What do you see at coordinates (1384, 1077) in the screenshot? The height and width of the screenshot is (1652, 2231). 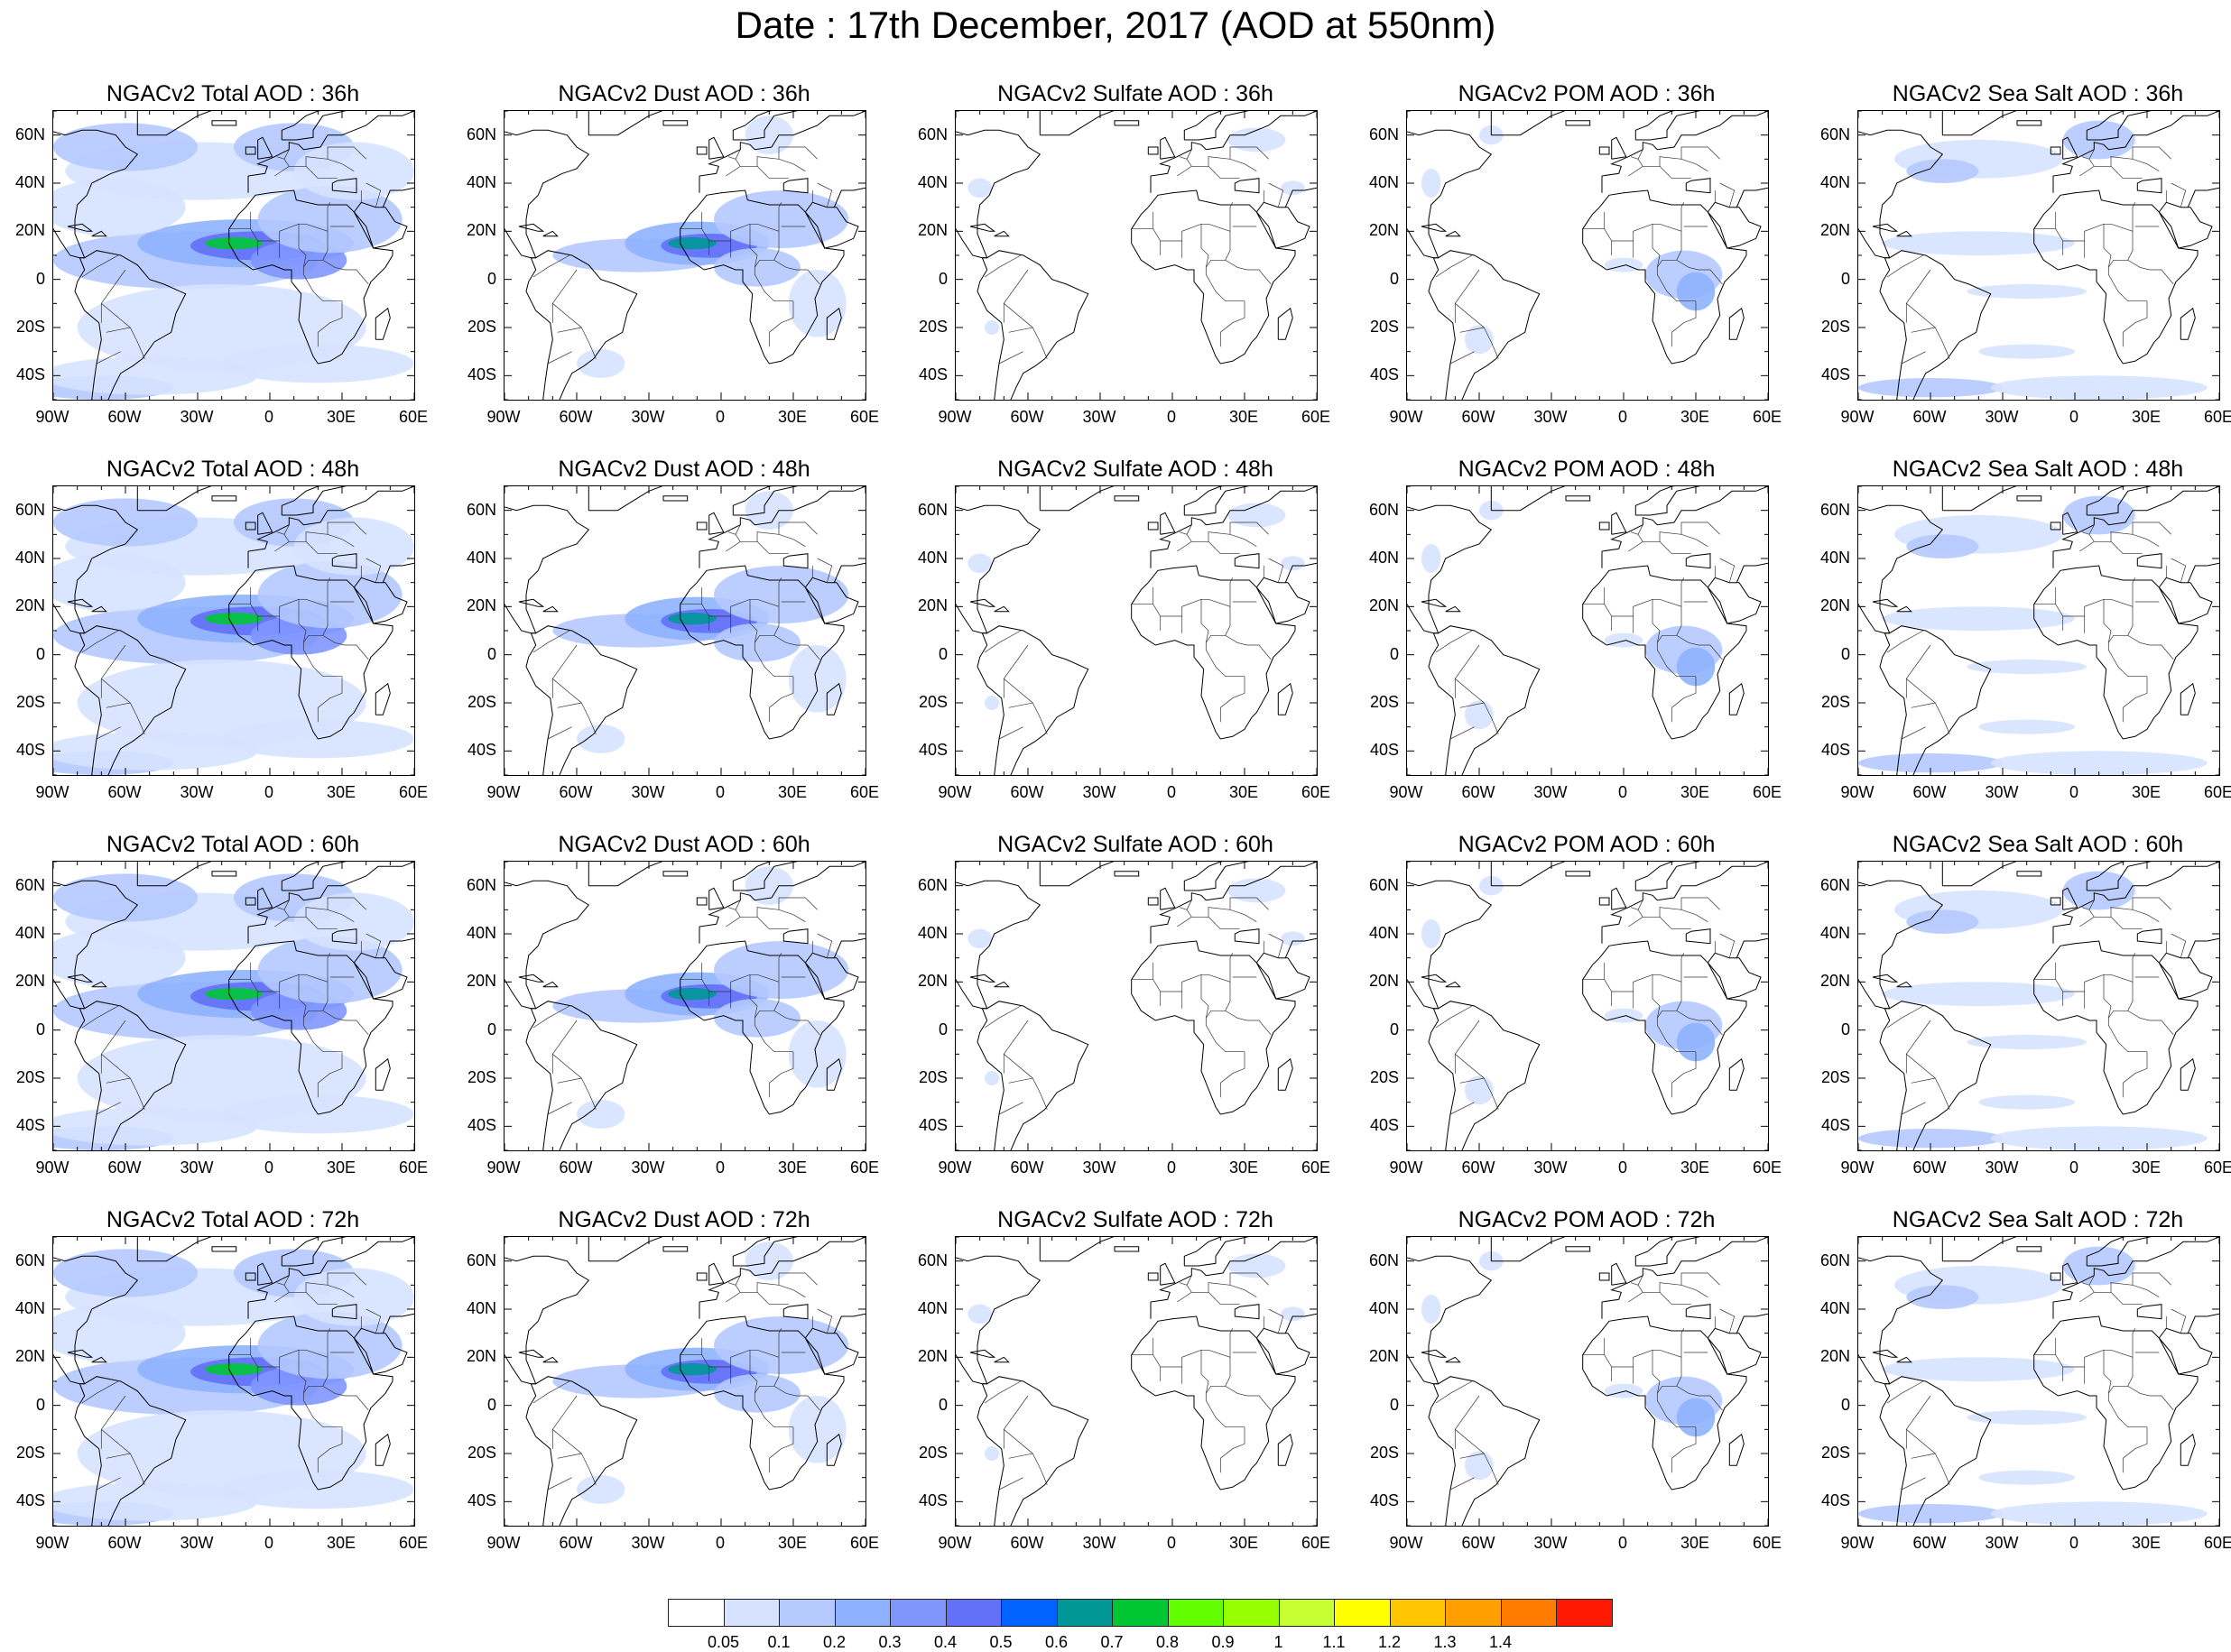 I see `y-tick-label: 20S` at bounding box center [1384, 1077].